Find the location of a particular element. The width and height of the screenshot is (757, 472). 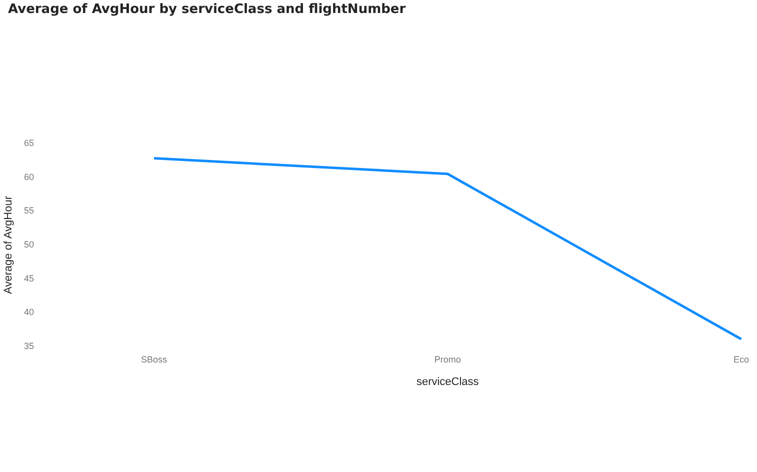

y-tick-label: 60 is located at coordinates (29, 177).